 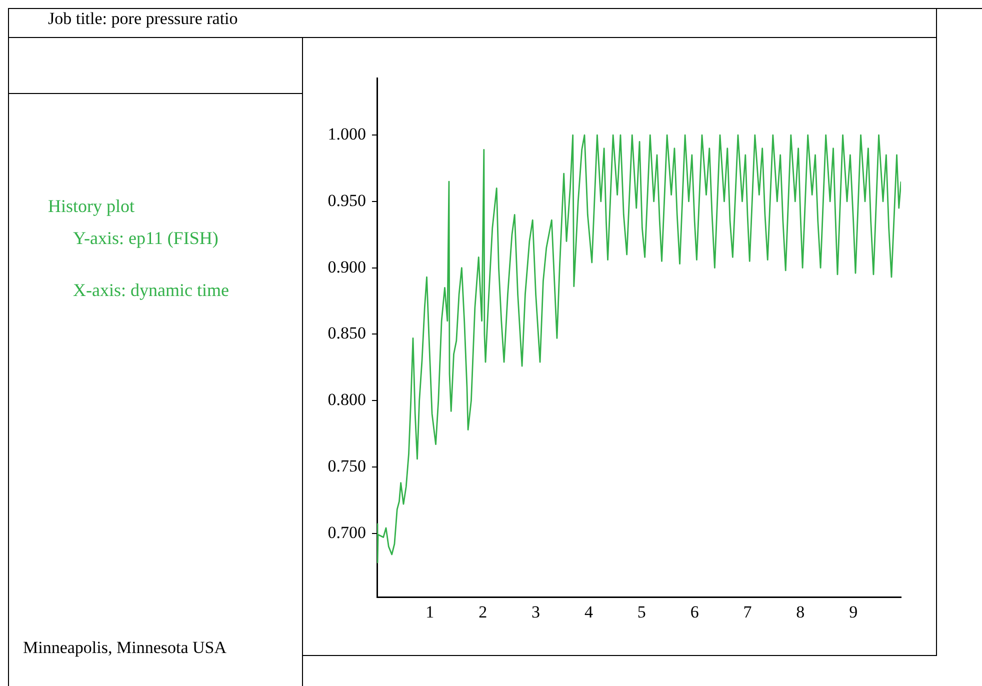 I want to click on x-tick-label: 4, so click(x=589, y=612).